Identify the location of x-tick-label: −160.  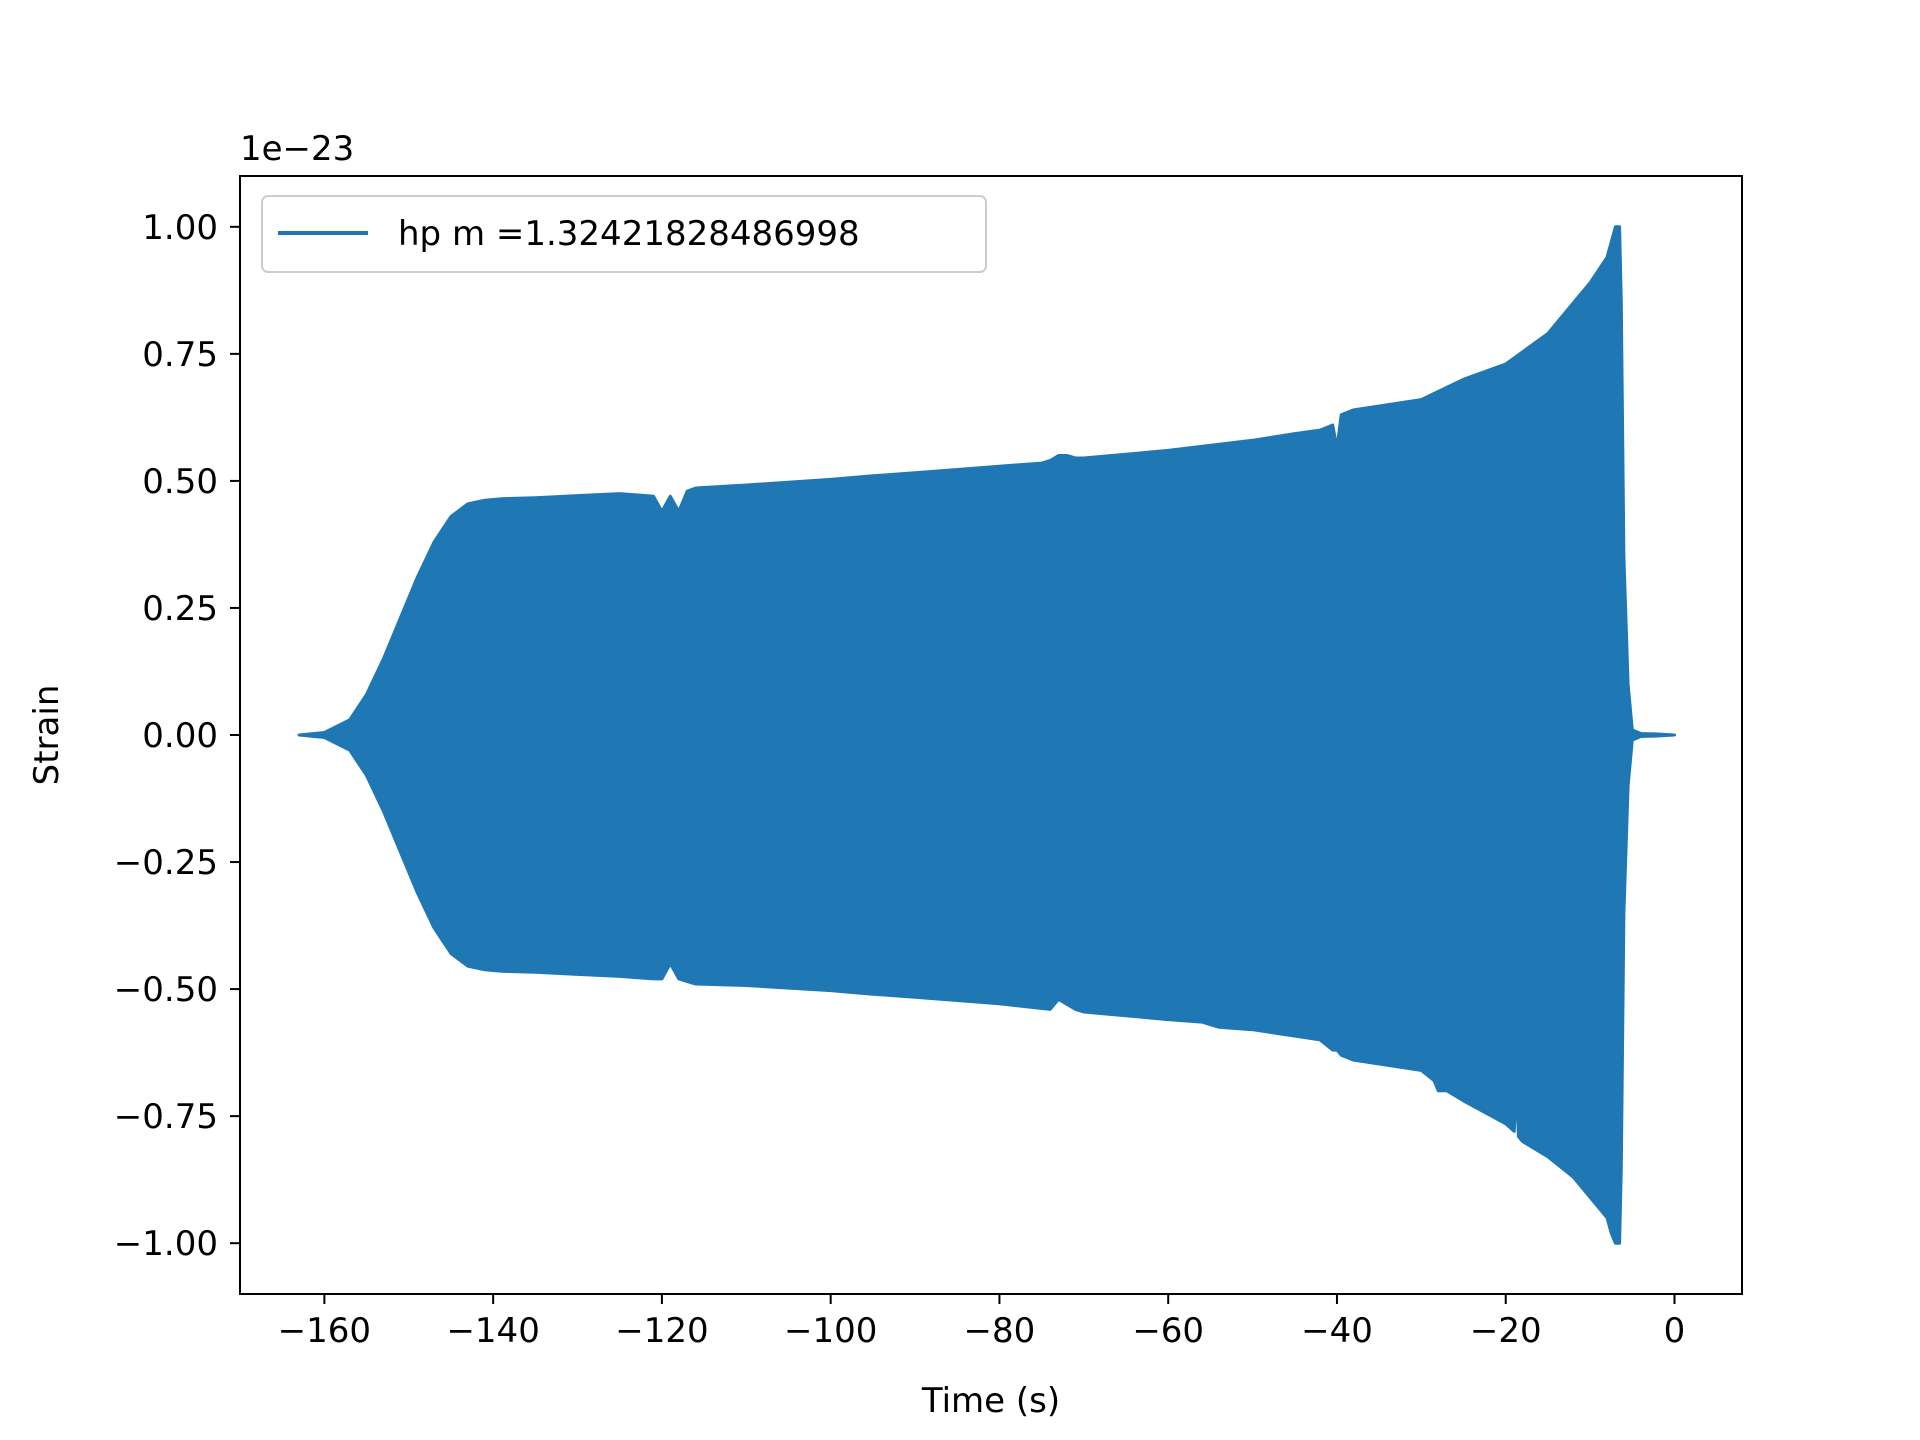
(324, 1331).